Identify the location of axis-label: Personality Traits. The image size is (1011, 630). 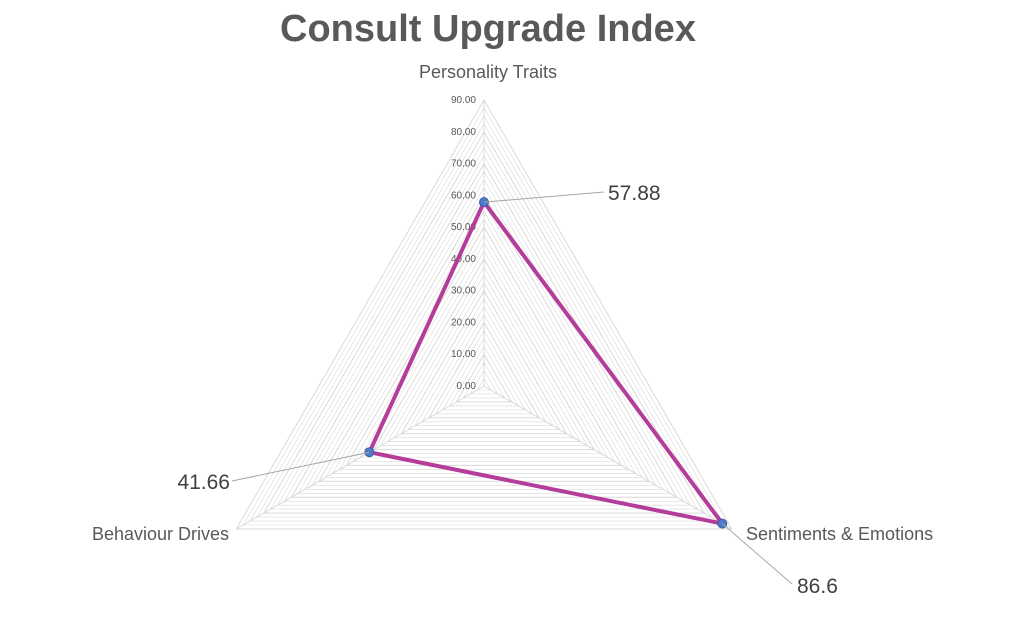
(488, 72).